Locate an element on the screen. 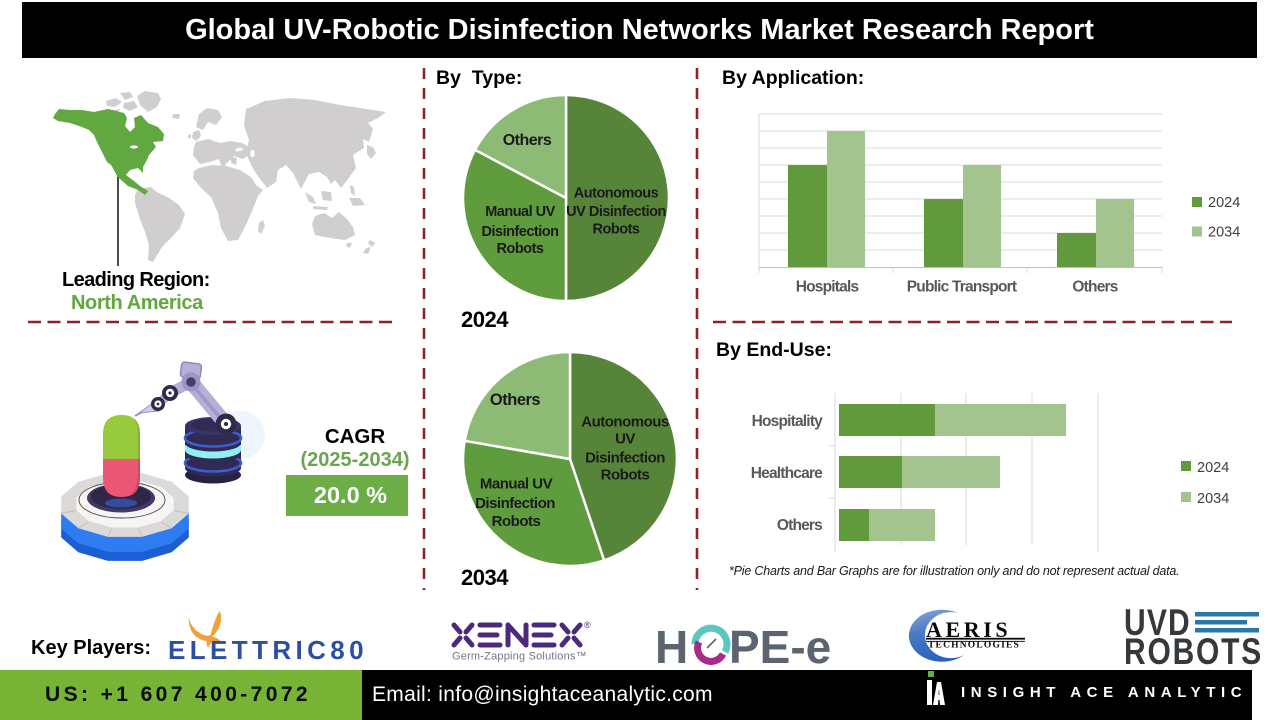  svg-text: ELETTRIC80 is located at coordinates (268, 650).